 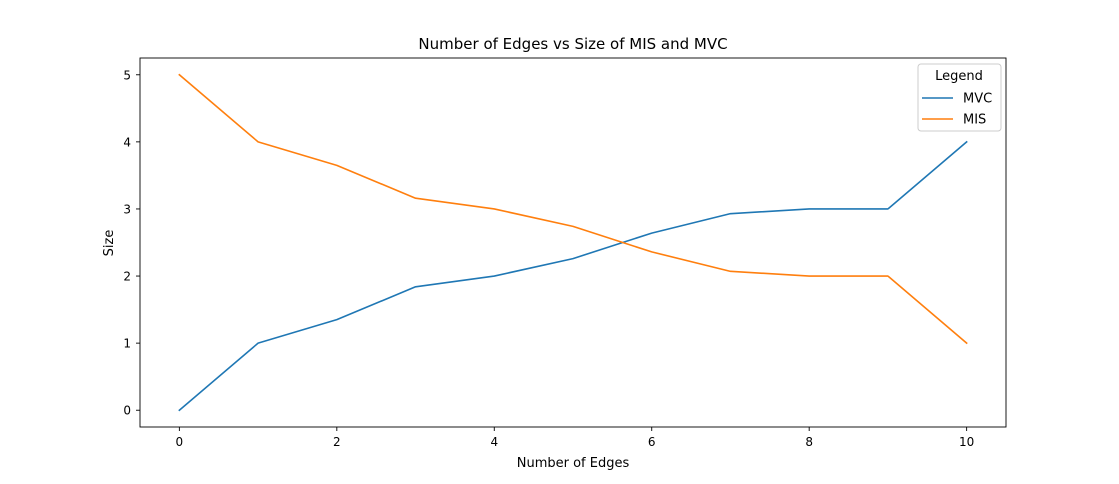 I want to click on x-tick-label: 4, so click(x=494, y=442).